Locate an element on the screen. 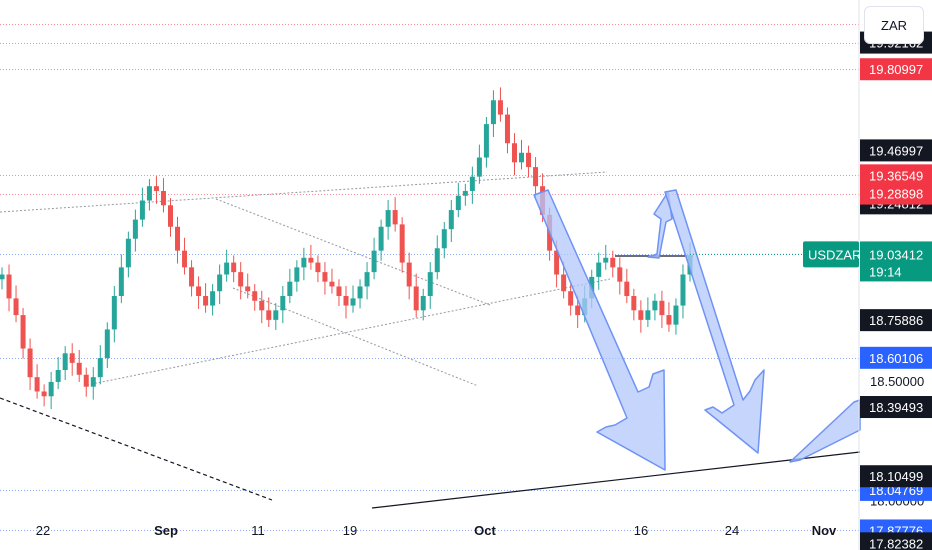 Image resolution: width=932 pixels, height=550 pixels. price-label-7: 18.75886 is located at coordinates (896, 320).